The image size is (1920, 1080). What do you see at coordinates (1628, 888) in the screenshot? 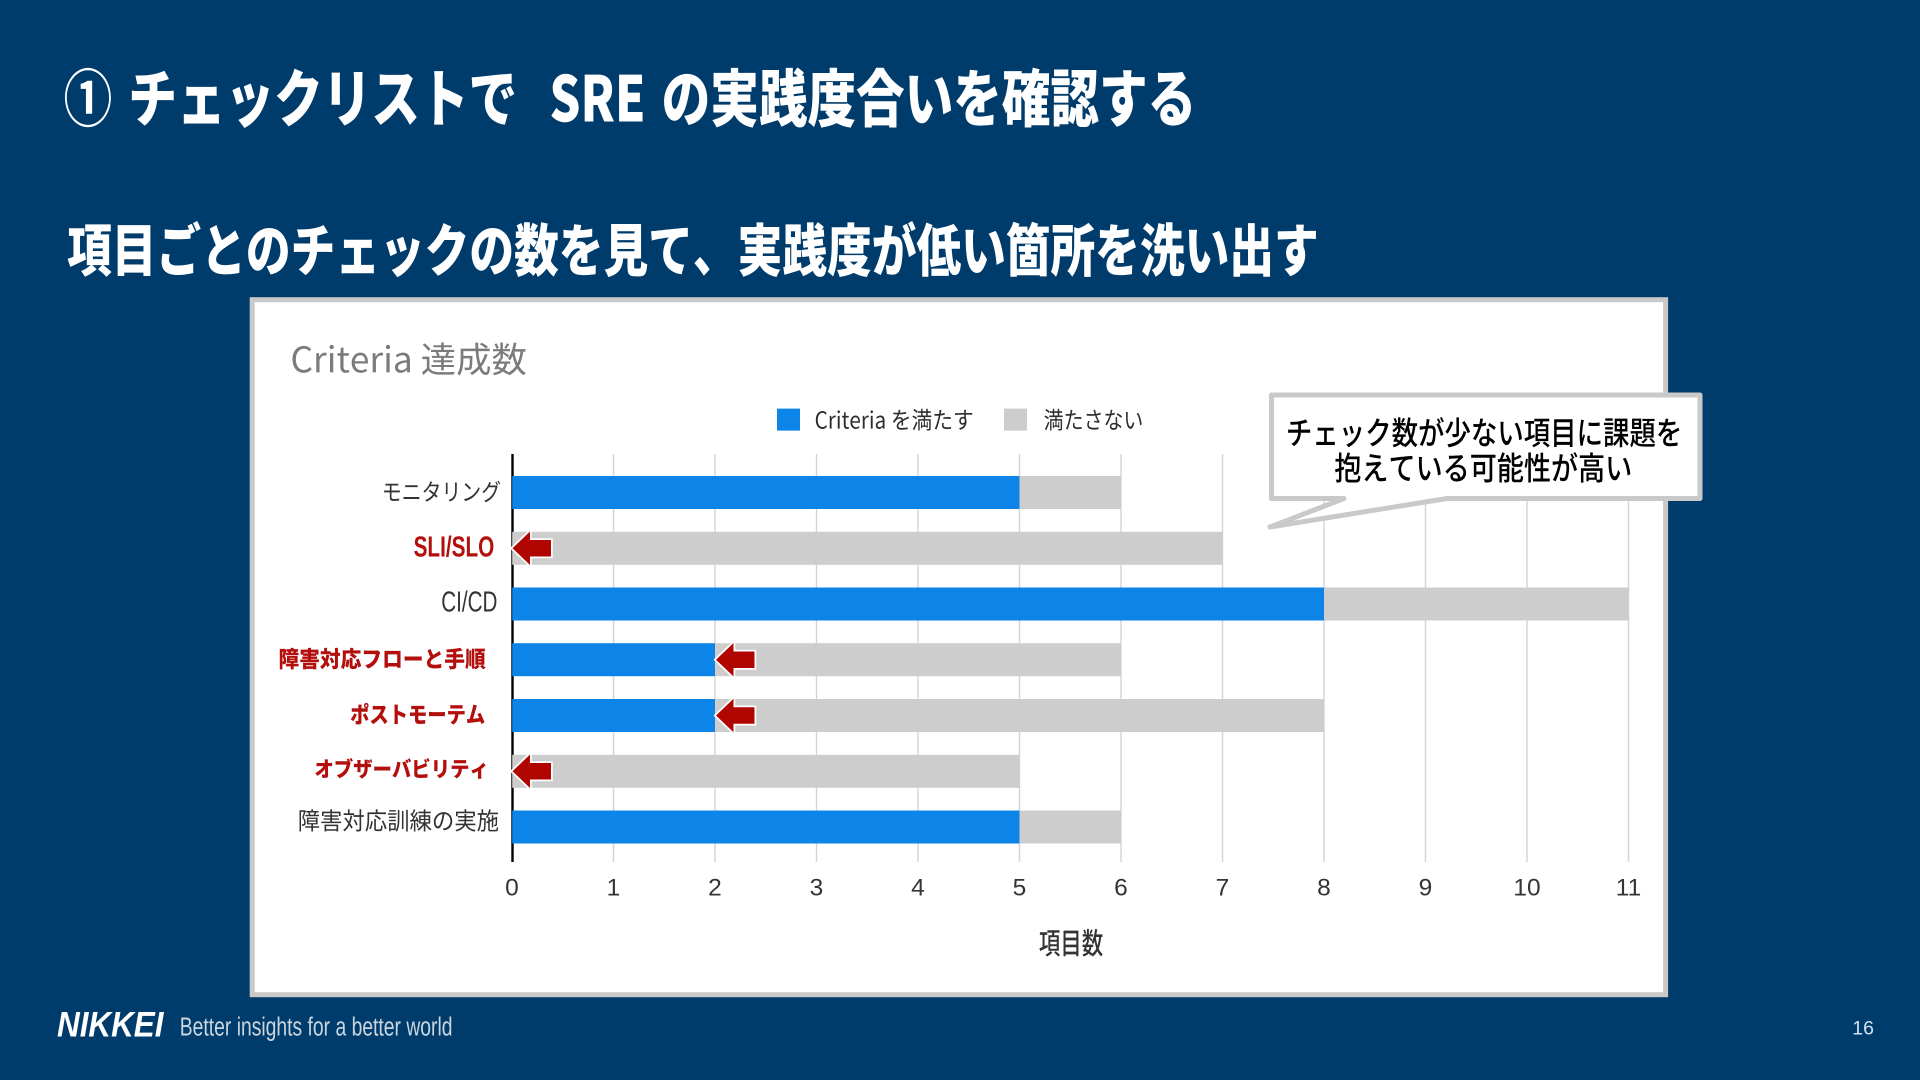
I see `svg-text: 11` at bounding box center [1628, 888].